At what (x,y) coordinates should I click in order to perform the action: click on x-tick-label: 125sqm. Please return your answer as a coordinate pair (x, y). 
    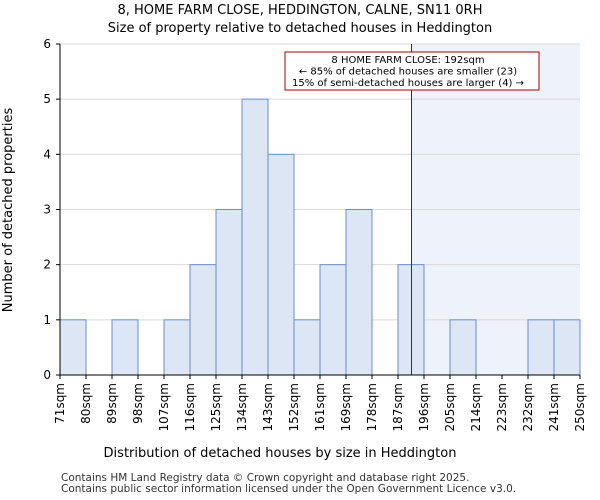
    Looking at the image, I should click on (216, 407).